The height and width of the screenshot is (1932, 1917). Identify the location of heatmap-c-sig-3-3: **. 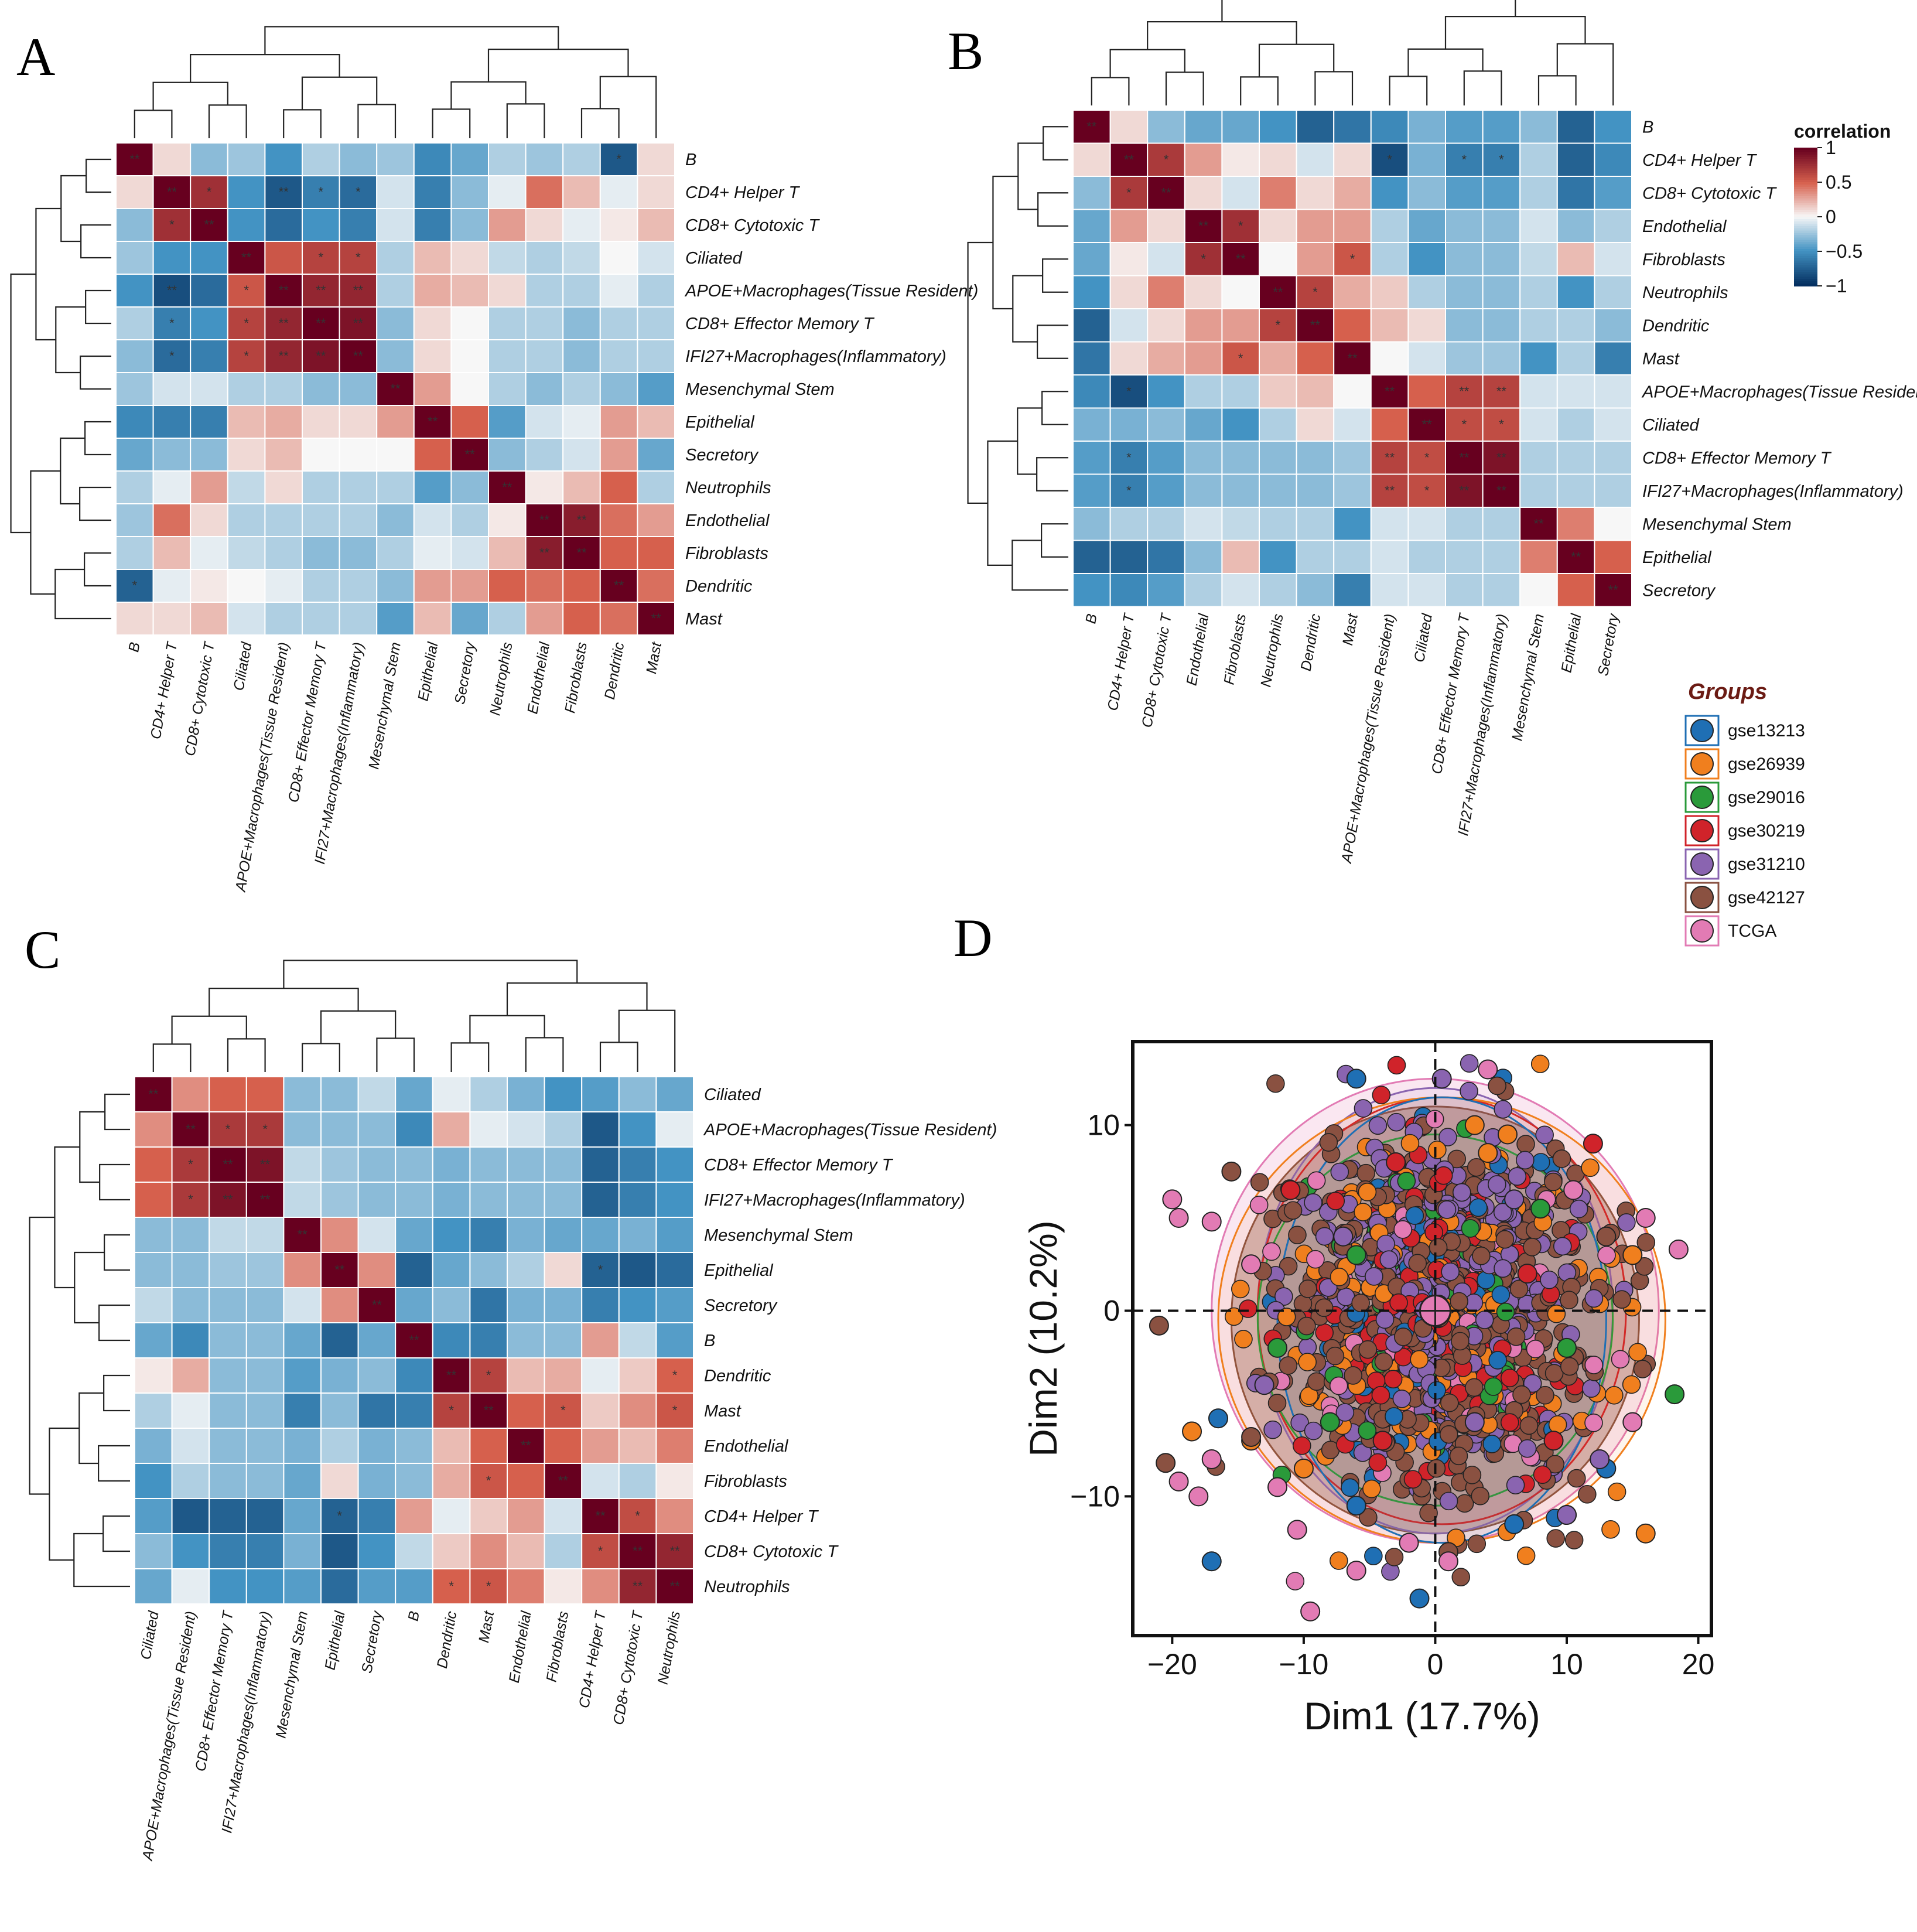
(265, 1200).